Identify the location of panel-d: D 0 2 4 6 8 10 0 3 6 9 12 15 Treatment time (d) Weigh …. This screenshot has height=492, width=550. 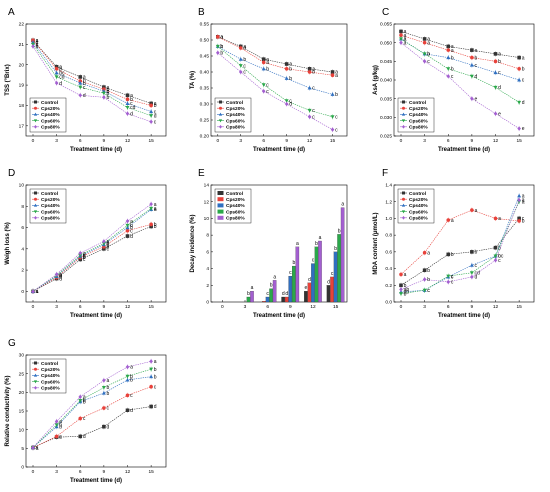
(86, 243).